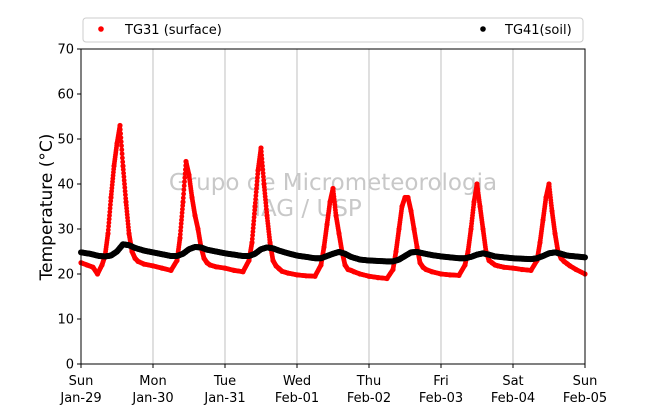  Describe the element at coordinates (65, 230) in the screenshot. I see `y-tick-label: 30` at that location.